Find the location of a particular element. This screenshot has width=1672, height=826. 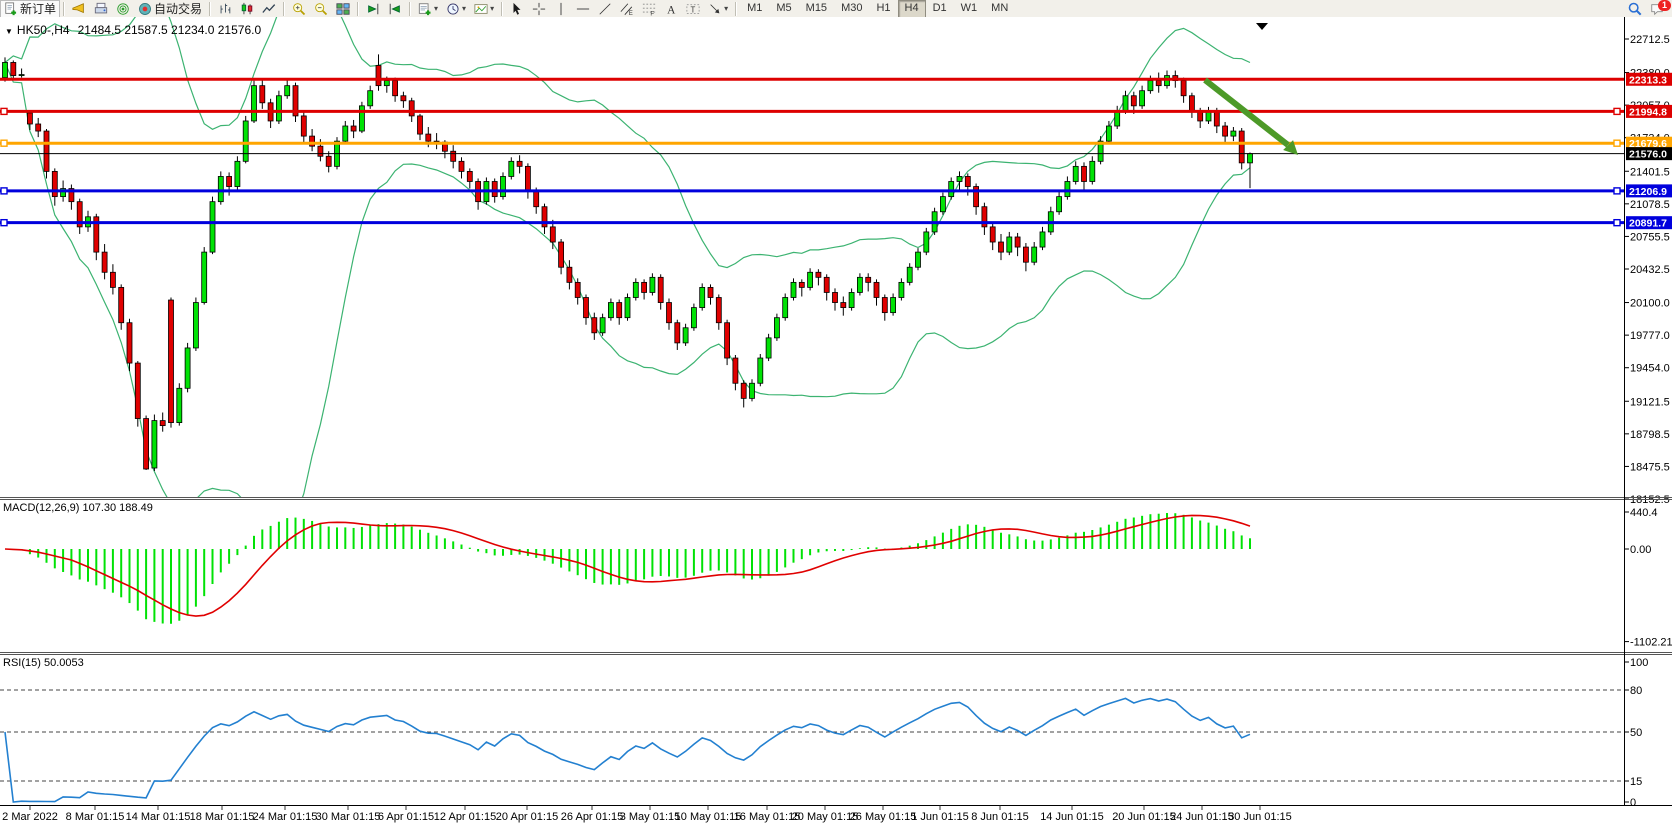

autotrading-icon is located at coordinates (145, 9).